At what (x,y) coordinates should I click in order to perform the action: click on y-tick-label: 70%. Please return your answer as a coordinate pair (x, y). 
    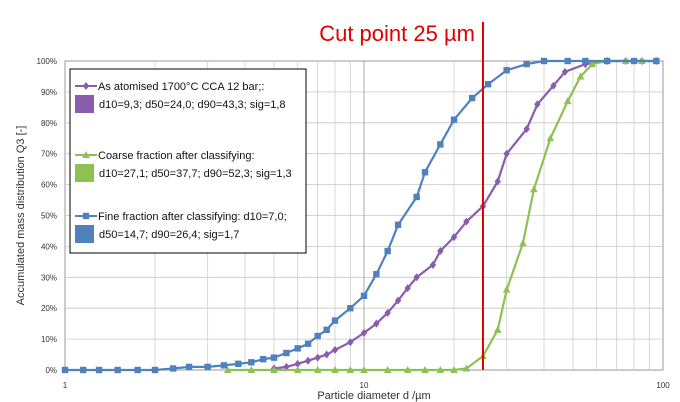
    Looking at the image, I should click on (49, 154).